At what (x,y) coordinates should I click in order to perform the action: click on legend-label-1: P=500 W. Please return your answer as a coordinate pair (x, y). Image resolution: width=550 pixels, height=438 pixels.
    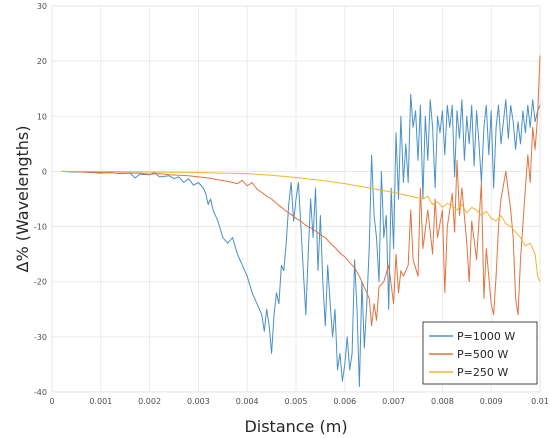
    Looking at the image, I should click on (482, 354).